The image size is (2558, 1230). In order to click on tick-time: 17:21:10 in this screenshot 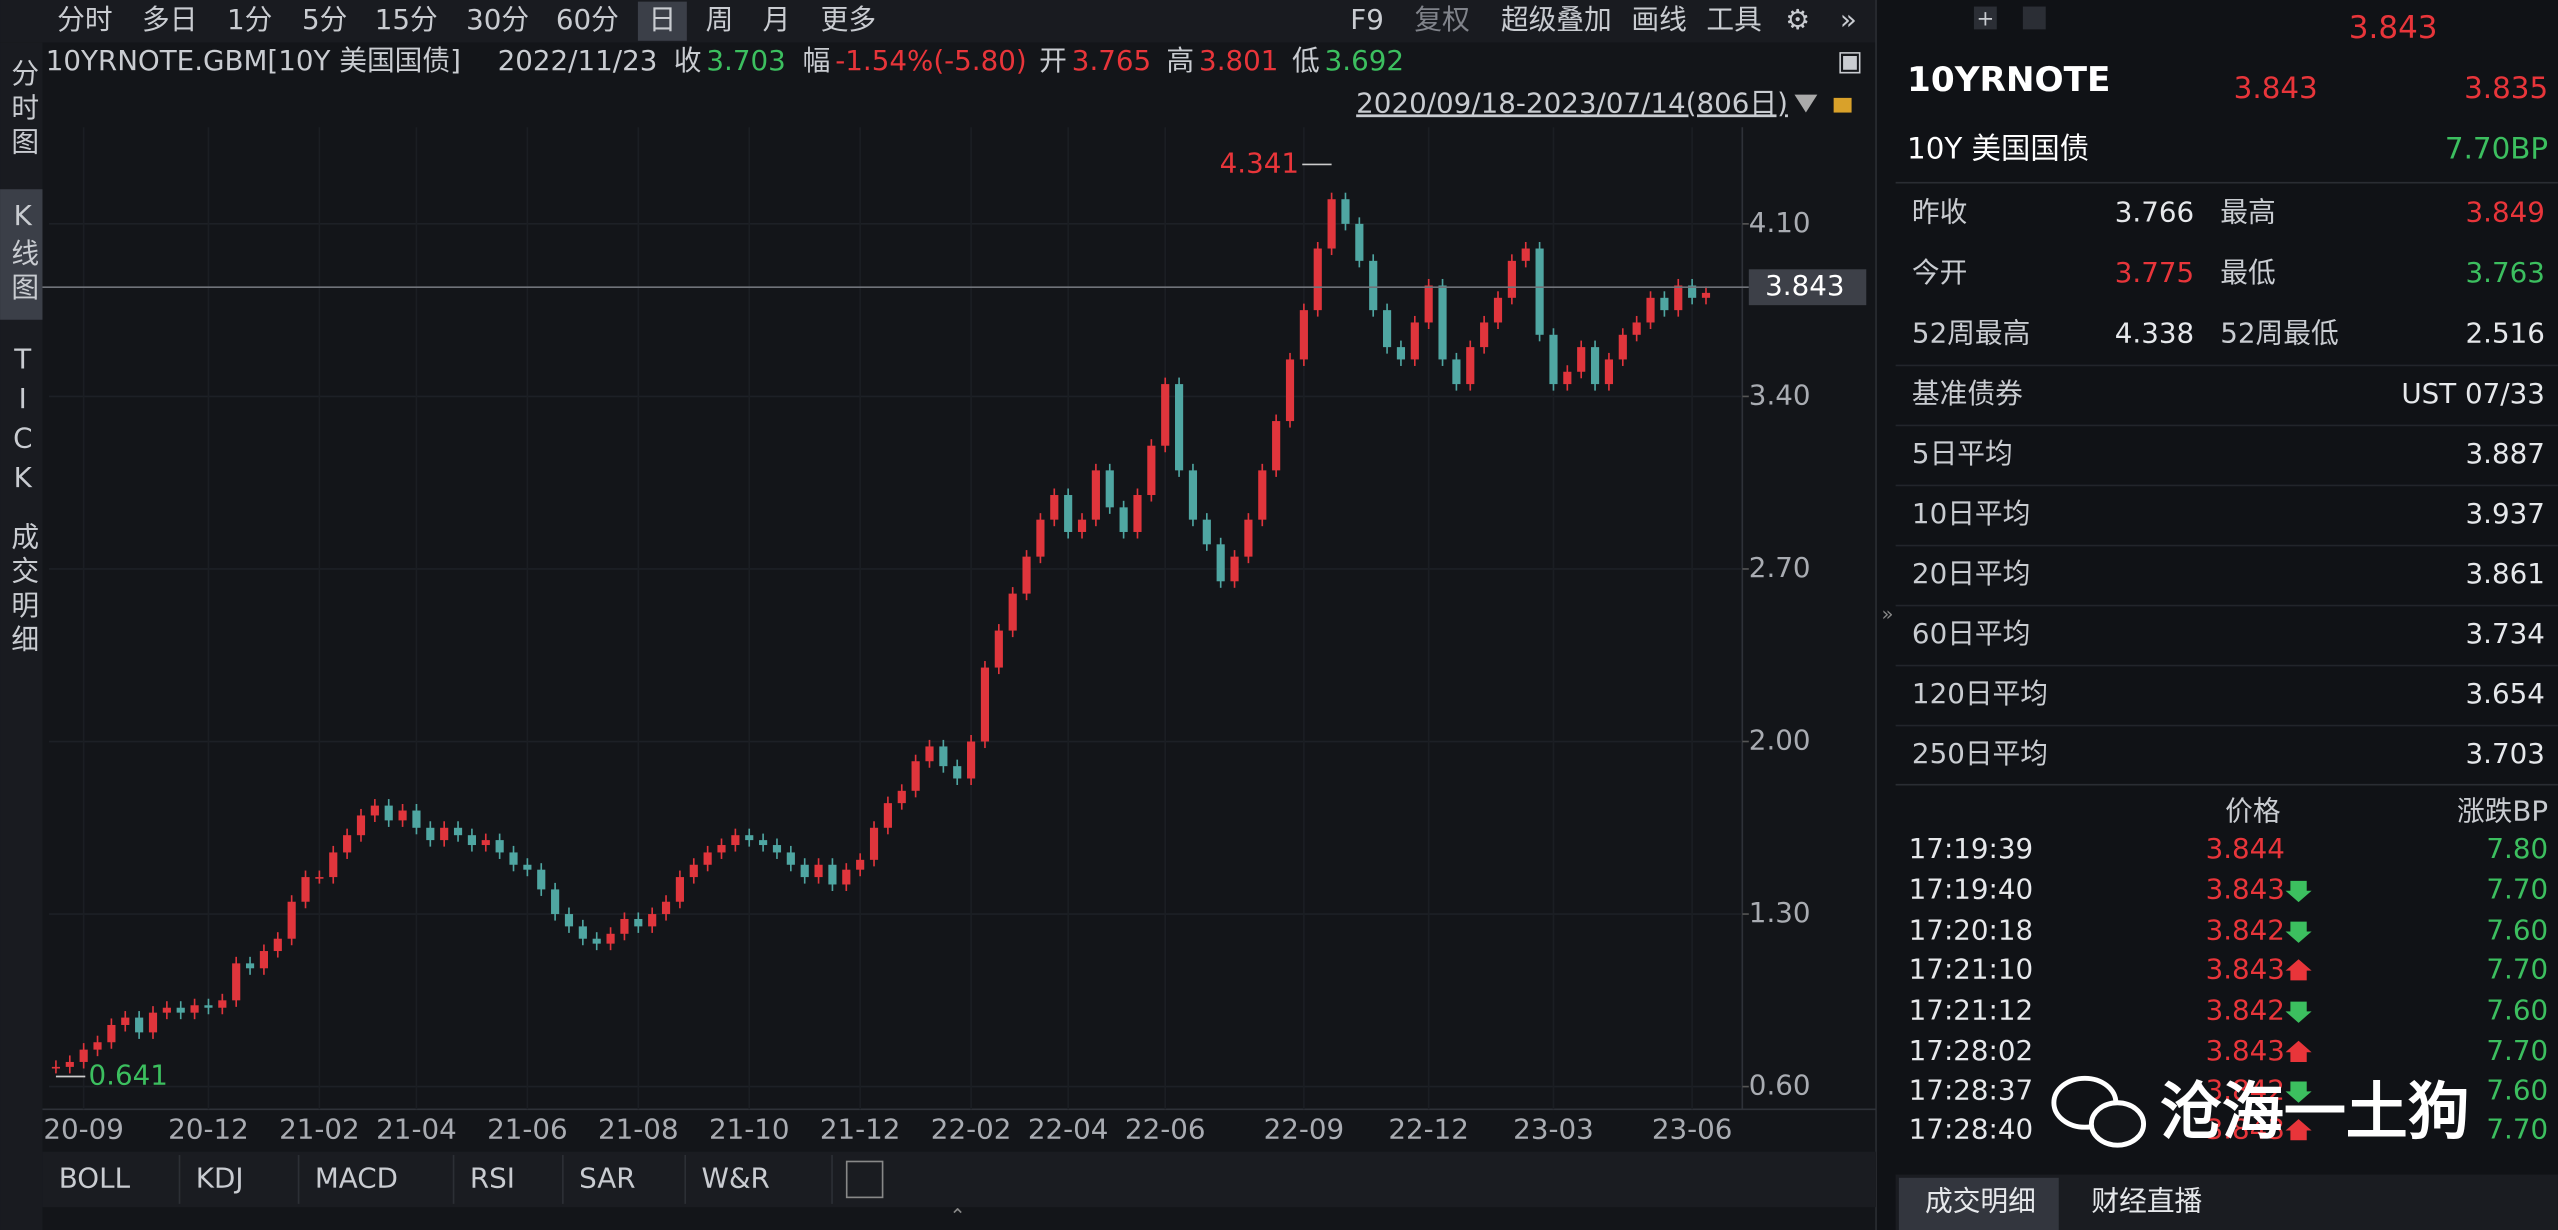, I will do `click(1971, 969)`.